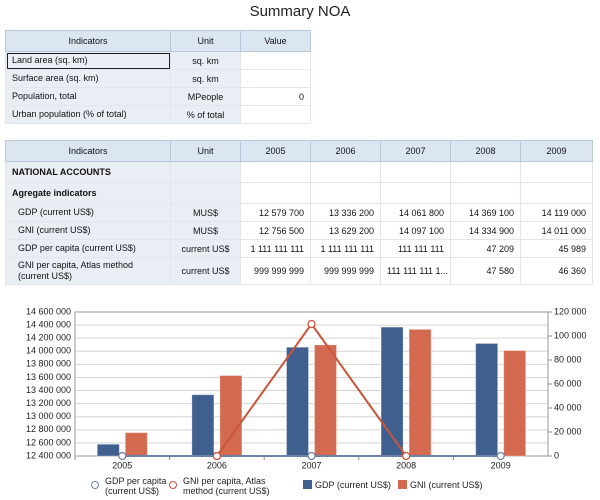 The image size is (600, 500). I want to click on value-cell: 13 336 200, so click(345, 212).